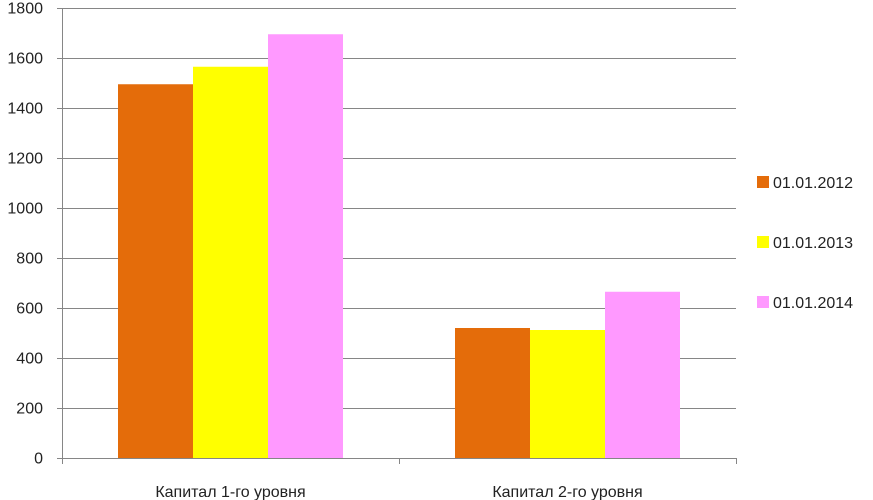 The width and height of the screenshot is (873, 500). I want to click on bar-01.01.2014-1, so click(305, 246).